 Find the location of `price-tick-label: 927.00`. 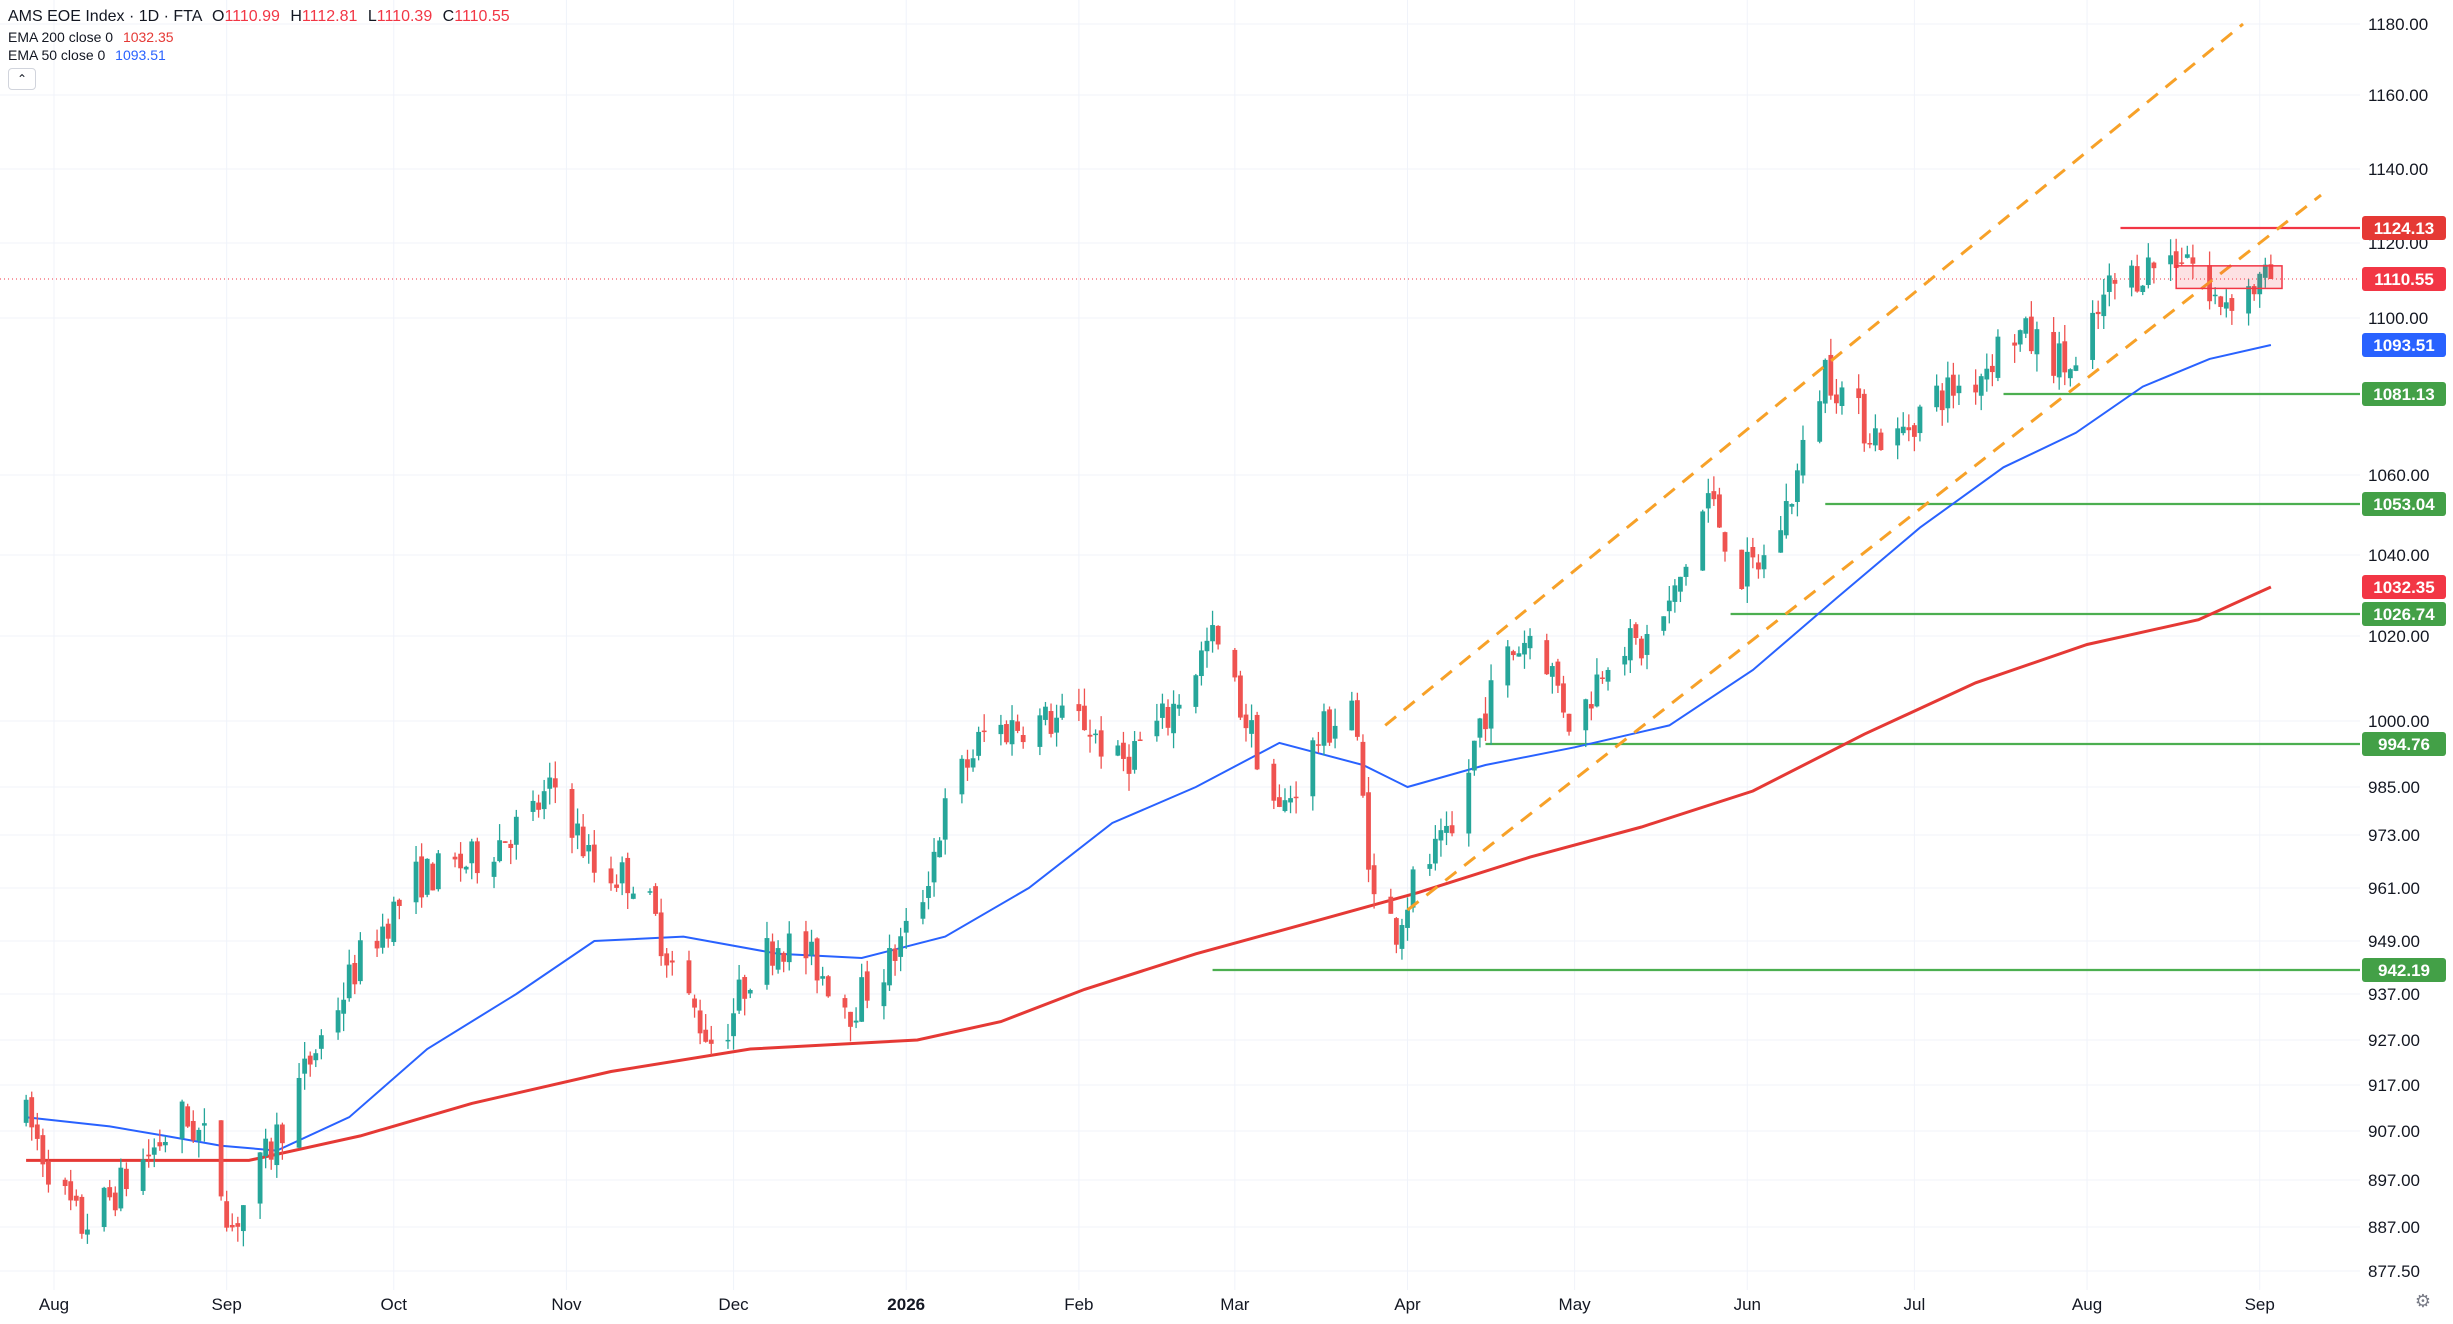

price-tick-label: 927.00 is located at coordinates (2394, 1040).